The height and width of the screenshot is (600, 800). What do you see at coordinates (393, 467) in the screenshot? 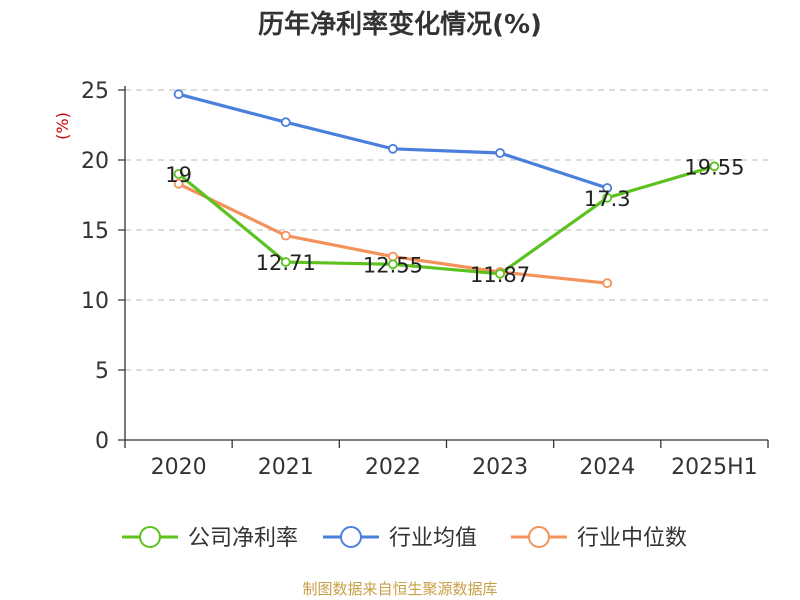
I see `x-tick-label: 2022` at bounding box center [393, 467].